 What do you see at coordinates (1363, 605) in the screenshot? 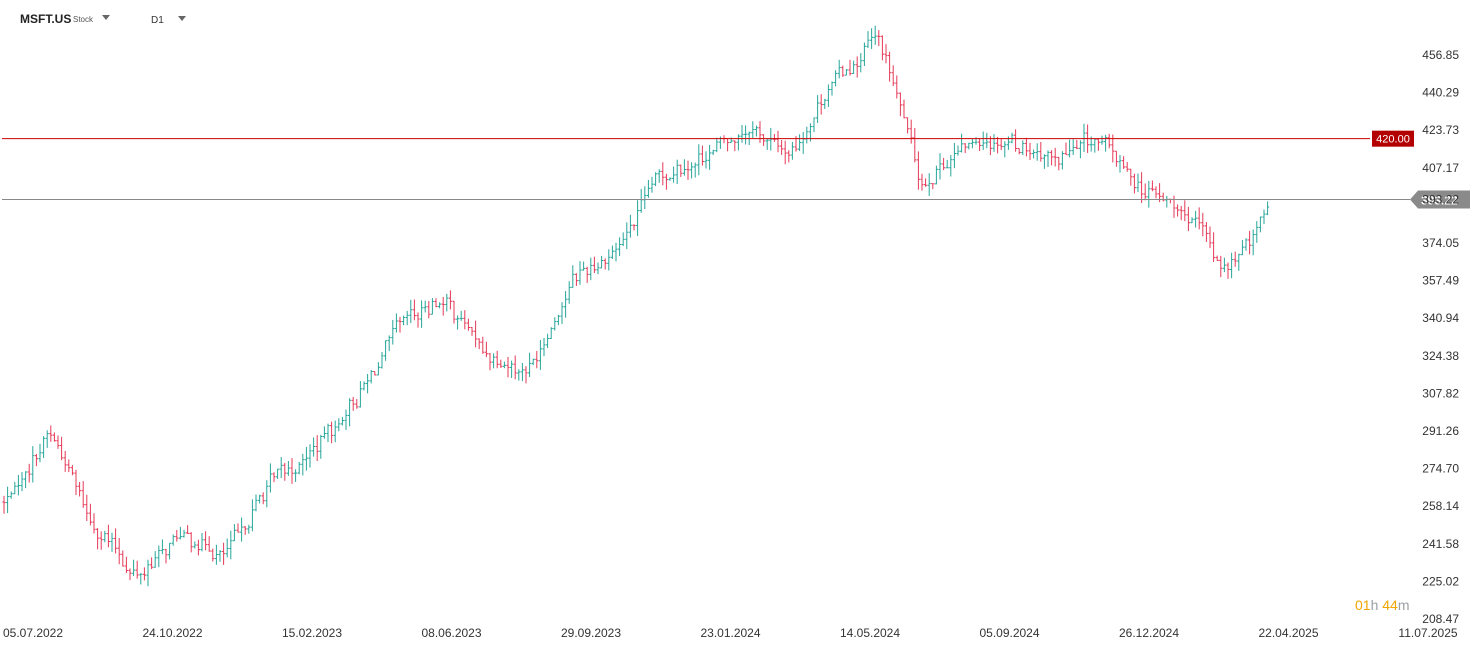
I see `countdown-hours: 01` at bounding box center [1363, 605].